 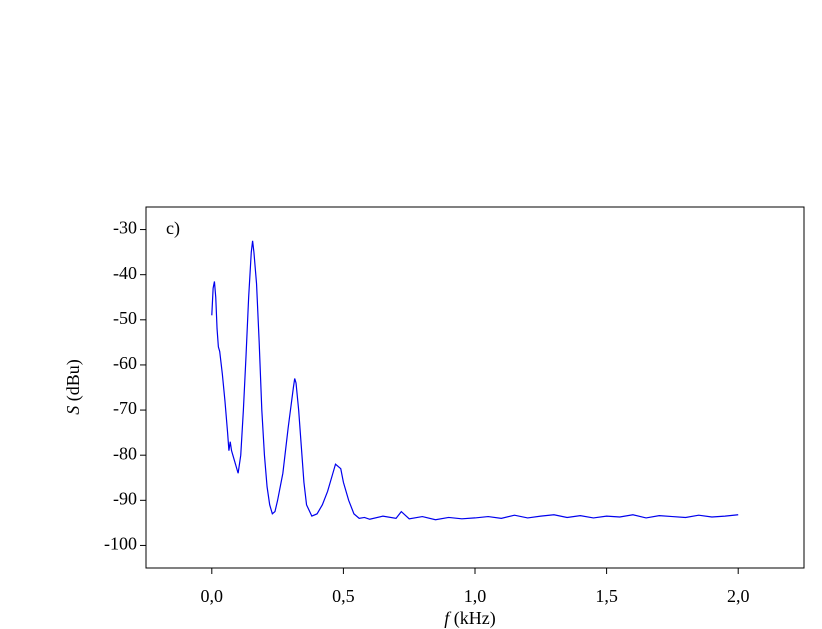 I want to click on y-label-symbol: S, so click(x=73, y=410).